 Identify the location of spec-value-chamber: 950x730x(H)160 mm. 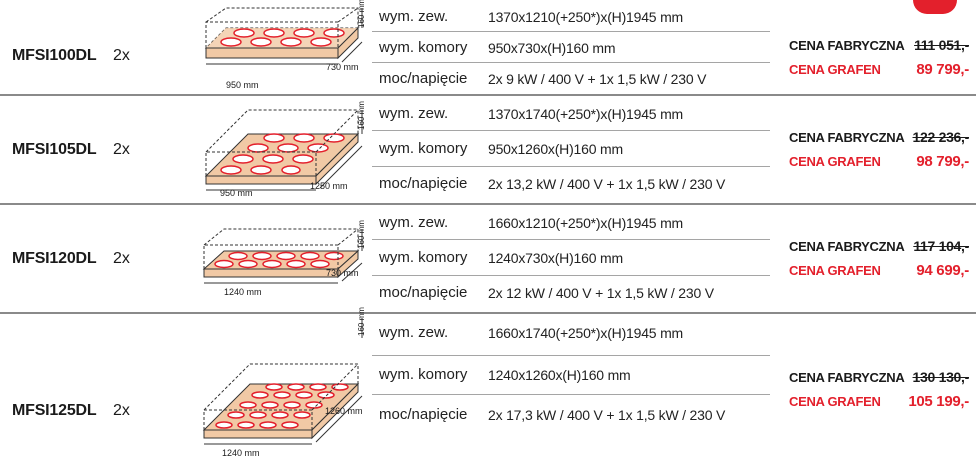
(552, 48).